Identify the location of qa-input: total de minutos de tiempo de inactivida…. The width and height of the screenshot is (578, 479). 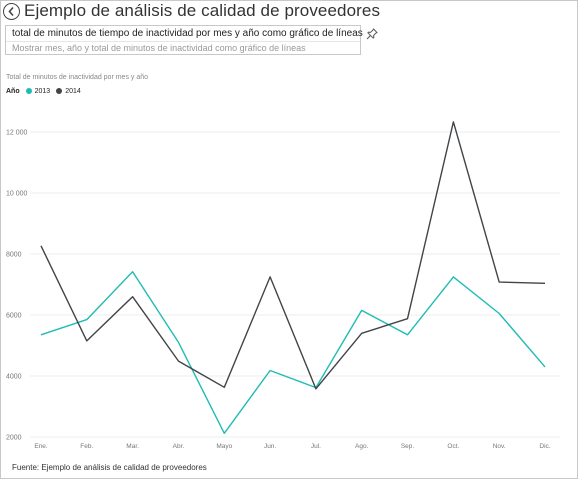
(187, 33).